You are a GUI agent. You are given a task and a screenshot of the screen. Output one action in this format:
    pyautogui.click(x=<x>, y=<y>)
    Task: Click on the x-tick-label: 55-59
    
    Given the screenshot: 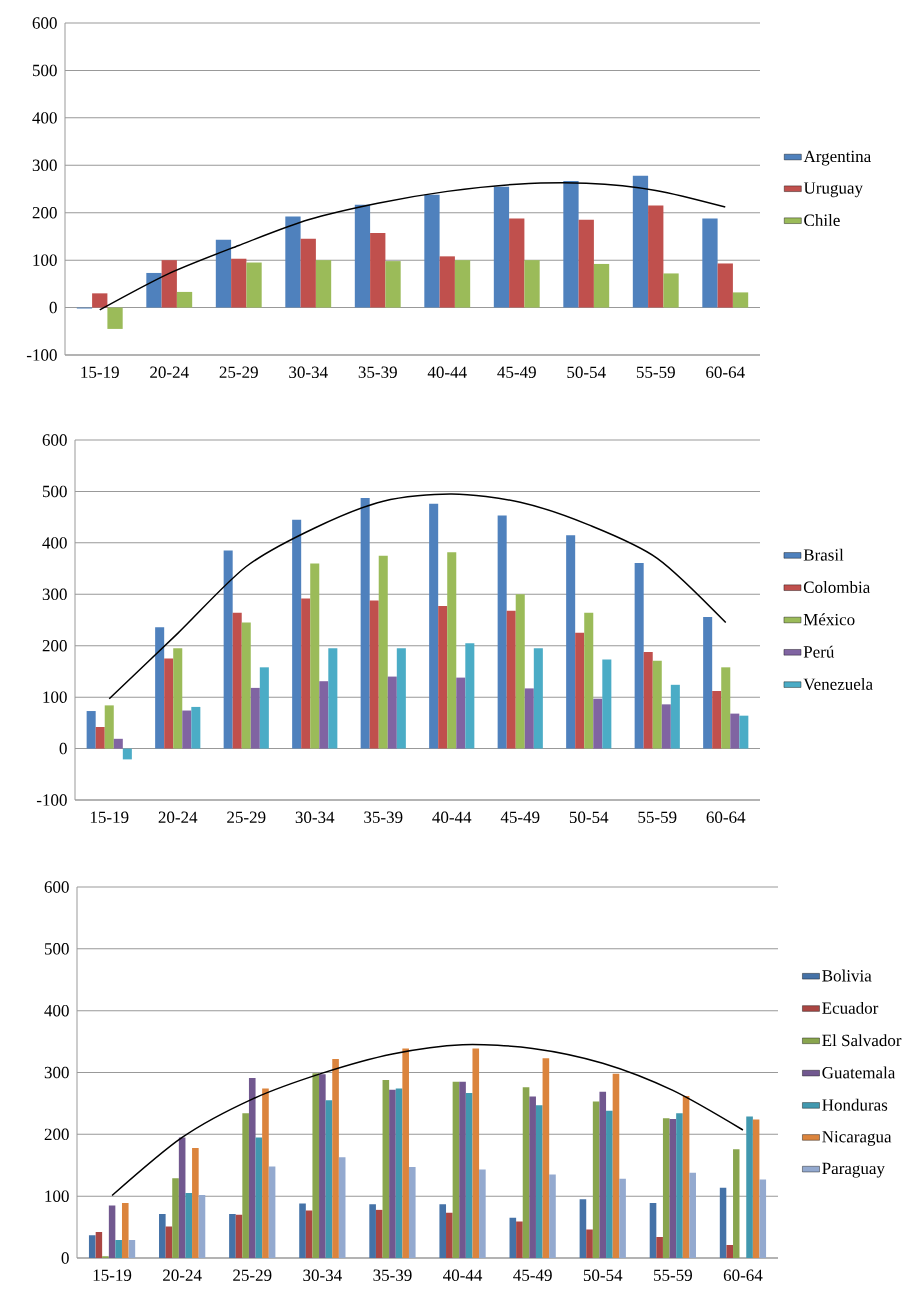 What is the action you would take?
    pyautogui.click(x=657, y=817)
    